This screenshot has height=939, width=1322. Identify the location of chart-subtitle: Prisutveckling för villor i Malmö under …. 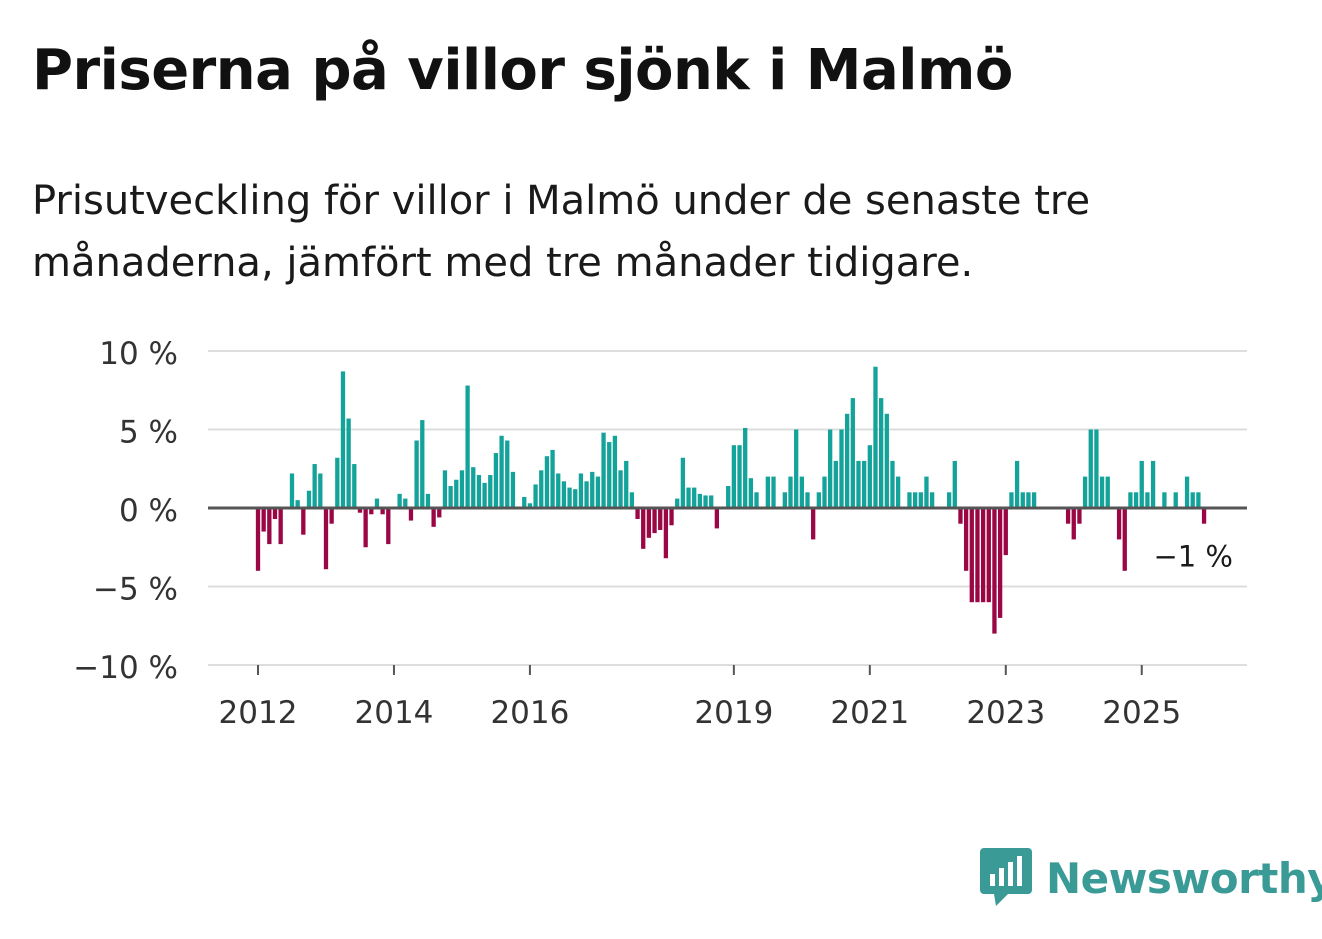
(561, 232).